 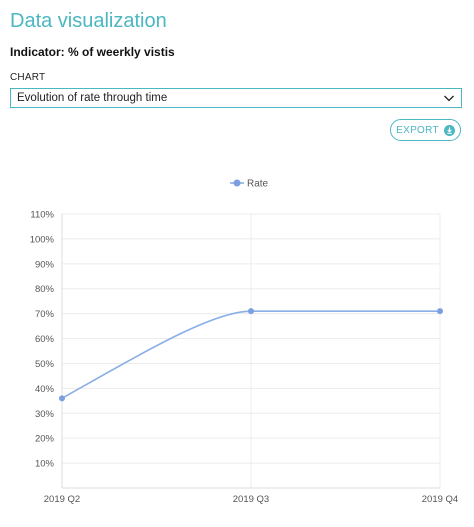 What do you see at coordinates (62, 499) in the screenshot?
I see `x-tick-label: 2019 Q2` at bounding box center [62, 499].